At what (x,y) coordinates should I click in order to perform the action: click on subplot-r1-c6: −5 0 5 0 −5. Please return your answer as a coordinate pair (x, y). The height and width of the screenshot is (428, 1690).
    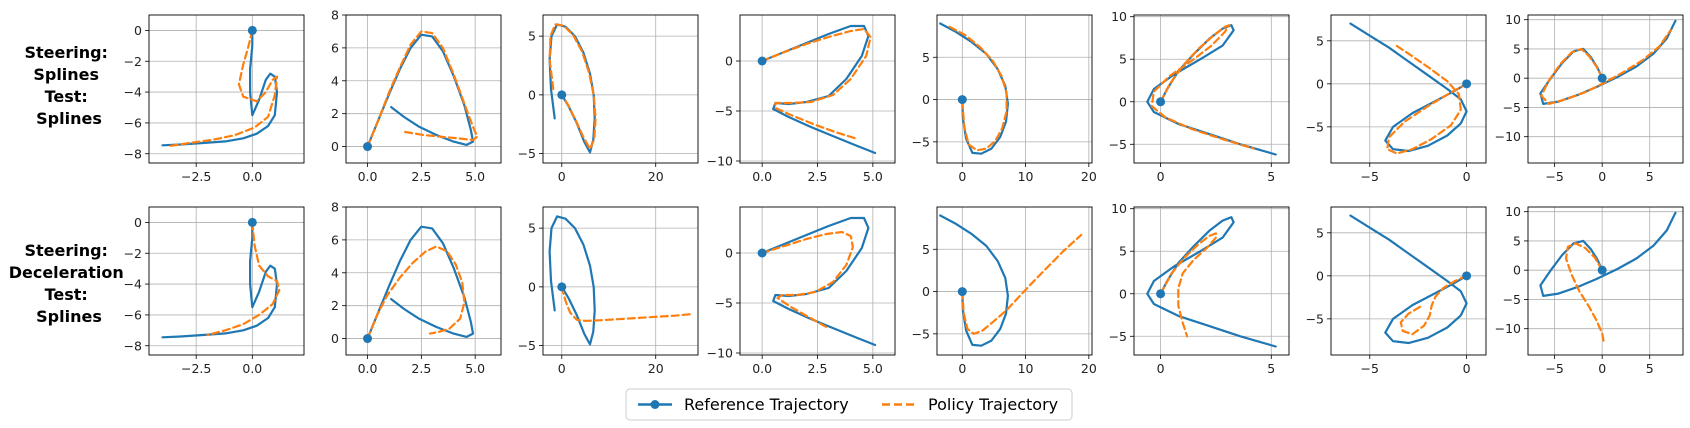
    Looking at the image, I should click on (1396, 291).